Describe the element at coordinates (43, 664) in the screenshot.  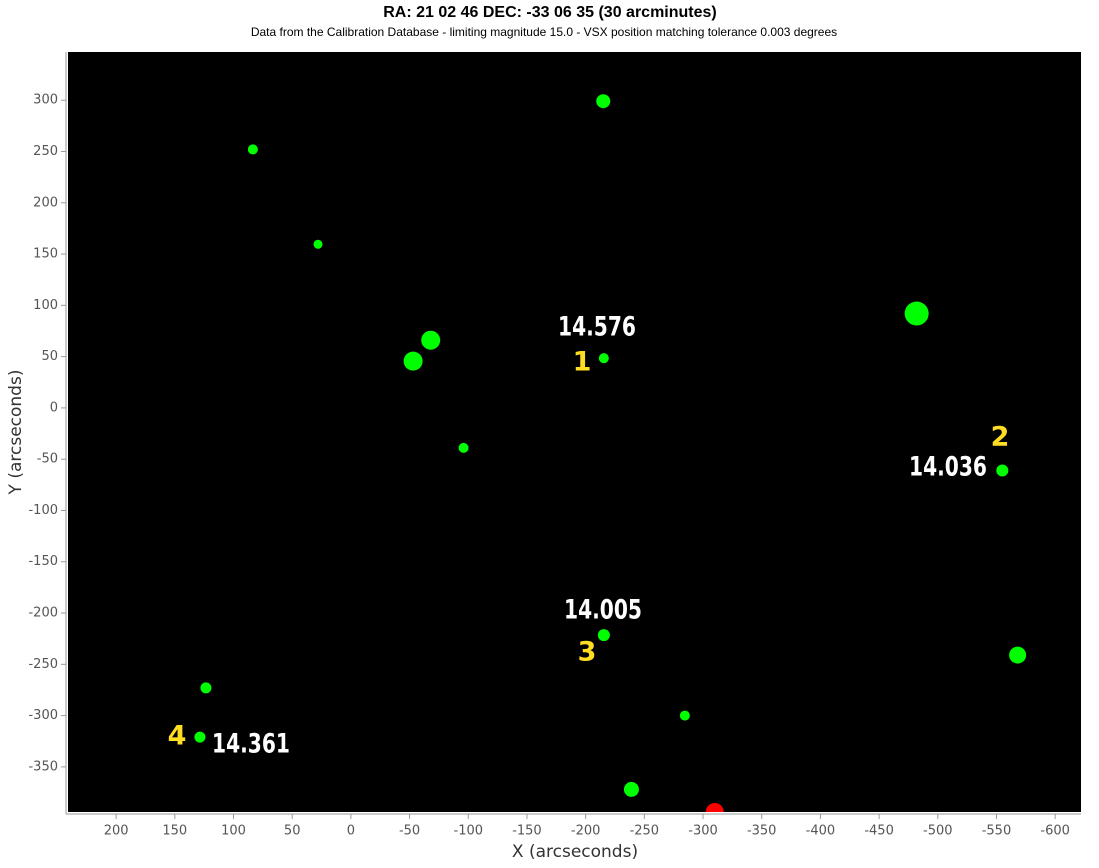
I see `y-tick-label: -250` at that location.